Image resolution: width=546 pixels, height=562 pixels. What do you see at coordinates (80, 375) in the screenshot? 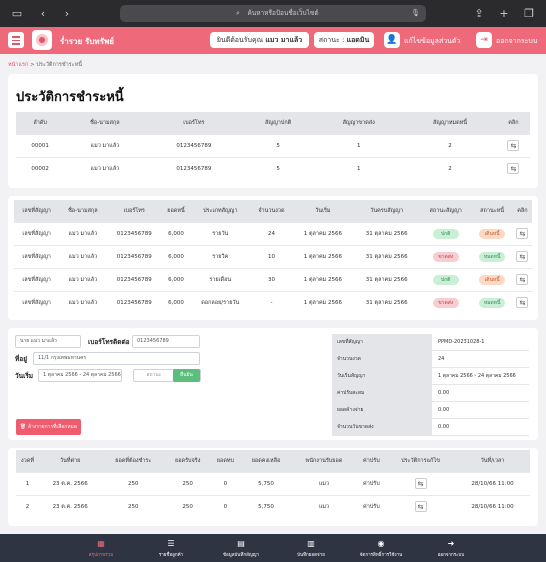
I see `date-range-field: 1 ตุลาคม 2566 - 24 ตุลาคม 2566` at bounding box center [80, 375].